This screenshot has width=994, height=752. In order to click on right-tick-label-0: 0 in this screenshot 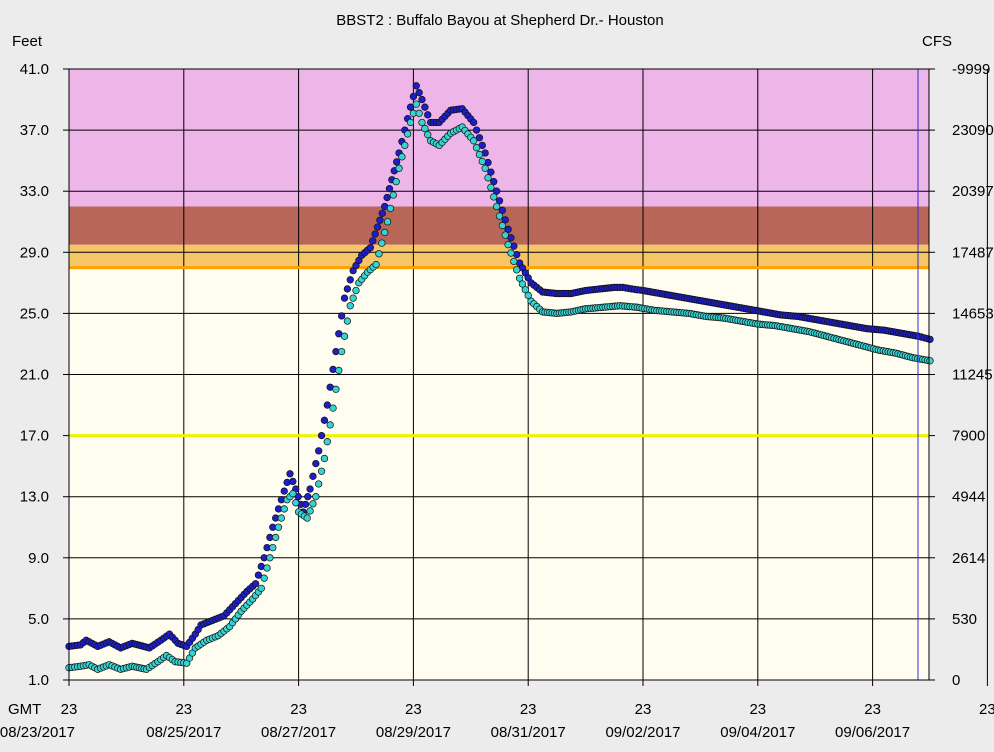, I will do `click(956, 680)`.